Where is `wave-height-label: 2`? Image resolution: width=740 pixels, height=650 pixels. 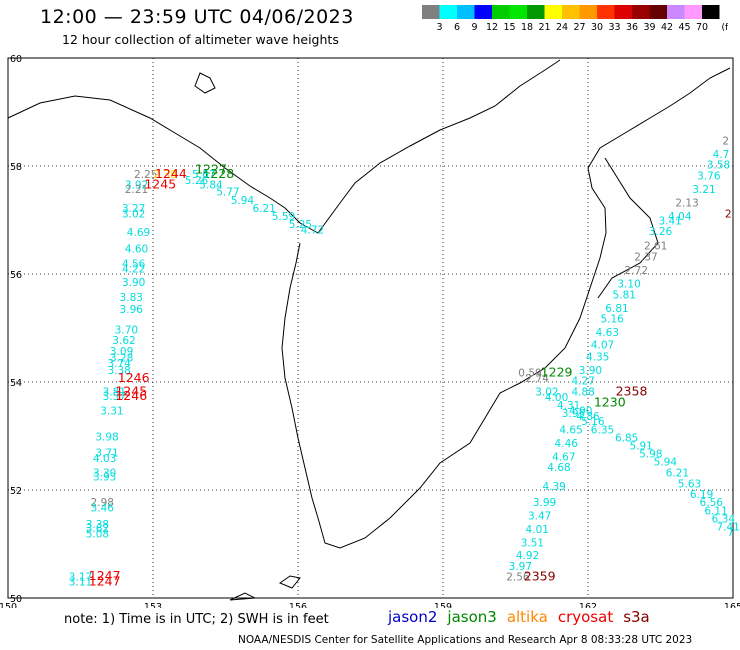 wave-height-label: 2 is located at coordinates (725, 141).